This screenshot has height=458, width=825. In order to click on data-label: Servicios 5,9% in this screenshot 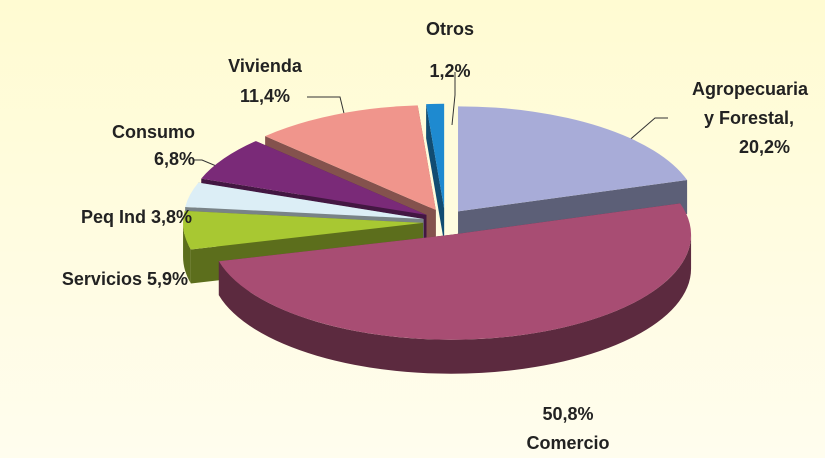, I will do `click(125, 279)`.